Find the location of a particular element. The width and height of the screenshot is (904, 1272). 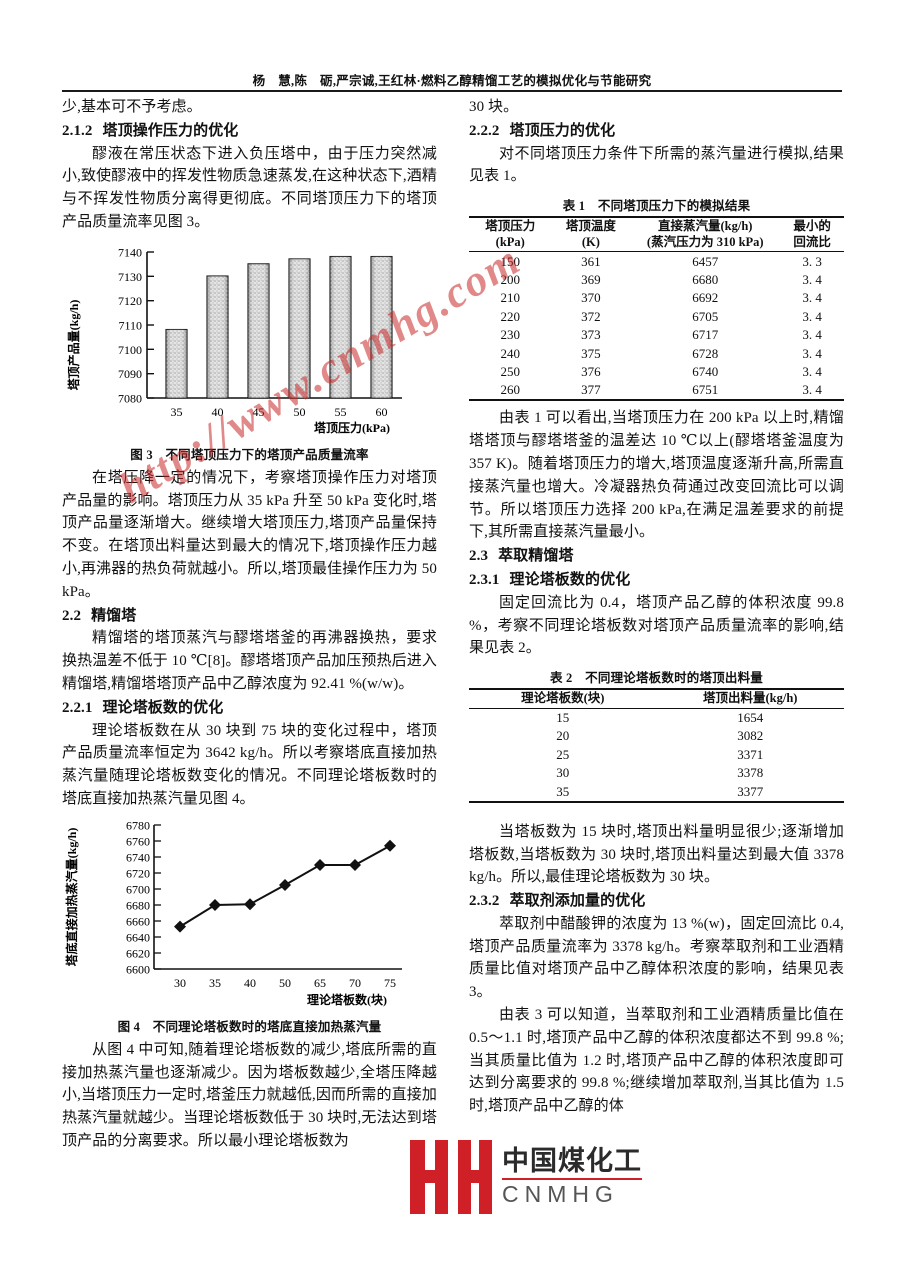

table-1-header-cell: 直接蒸汽量(kg/h) (蒸汽压力为 310 kPa) is located at coordinates (705, 234).